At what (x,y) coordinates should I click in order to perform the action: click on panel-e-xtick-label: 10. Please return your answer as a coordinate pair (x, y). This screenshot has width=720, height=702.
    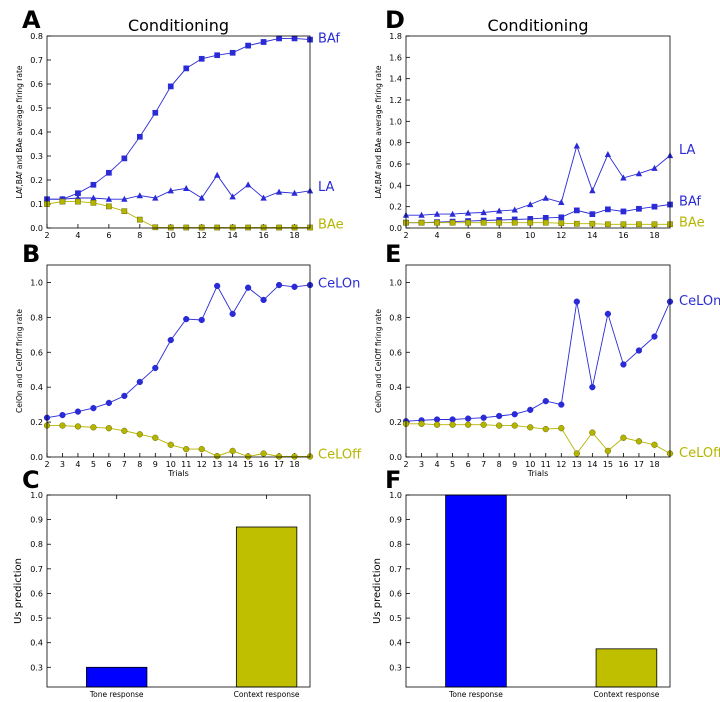
    Looking at the image, I should click on (530, 464).